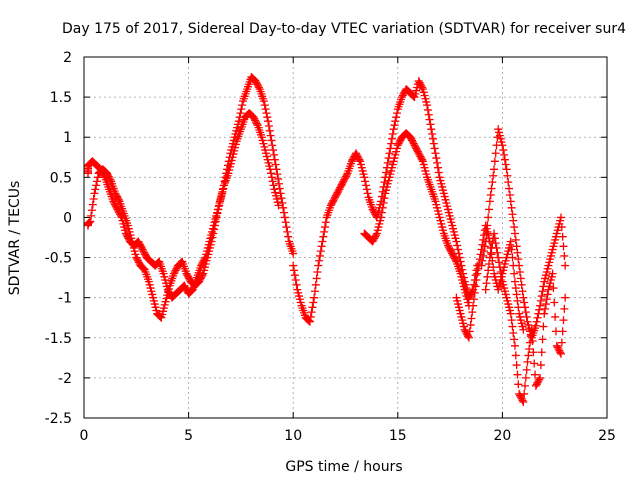 This screenshot has width=640, height=480. I want to click on x-tick-label: 20, so click(502, 436).